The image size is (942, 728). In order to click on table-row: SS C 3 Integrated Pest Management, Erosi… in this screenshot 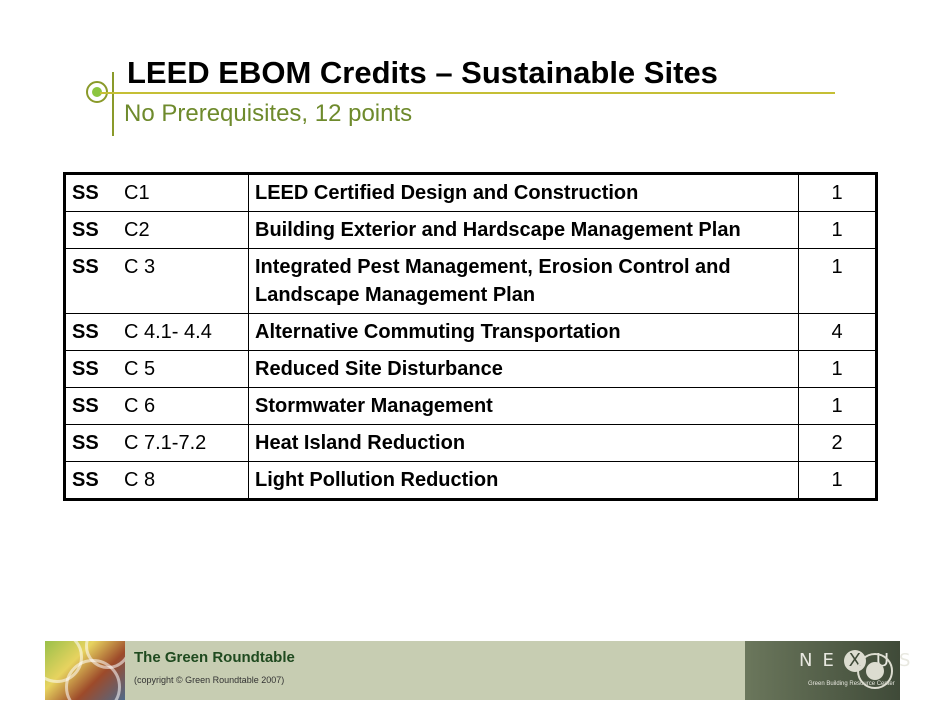, I will do `click(470, 281)`.